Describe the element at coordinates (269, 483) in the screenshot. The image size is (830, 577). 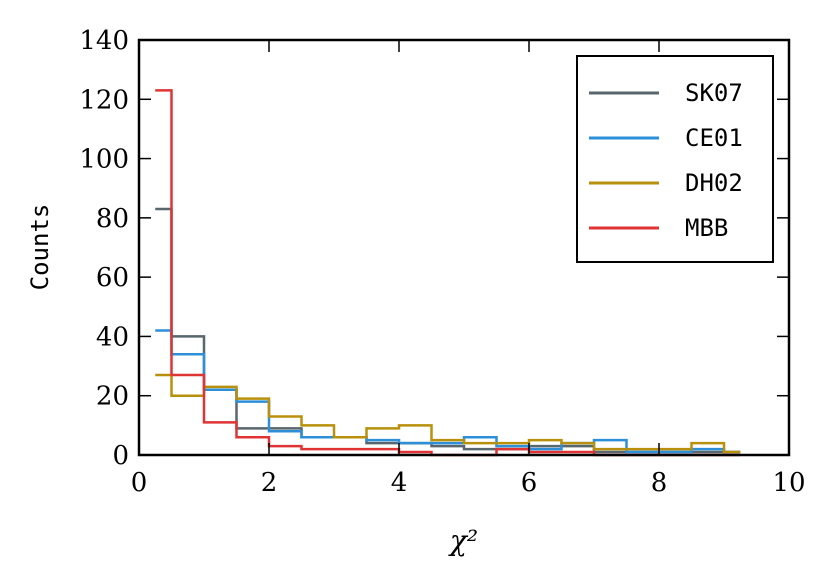
I see `x-tick-label: 2` at that location.